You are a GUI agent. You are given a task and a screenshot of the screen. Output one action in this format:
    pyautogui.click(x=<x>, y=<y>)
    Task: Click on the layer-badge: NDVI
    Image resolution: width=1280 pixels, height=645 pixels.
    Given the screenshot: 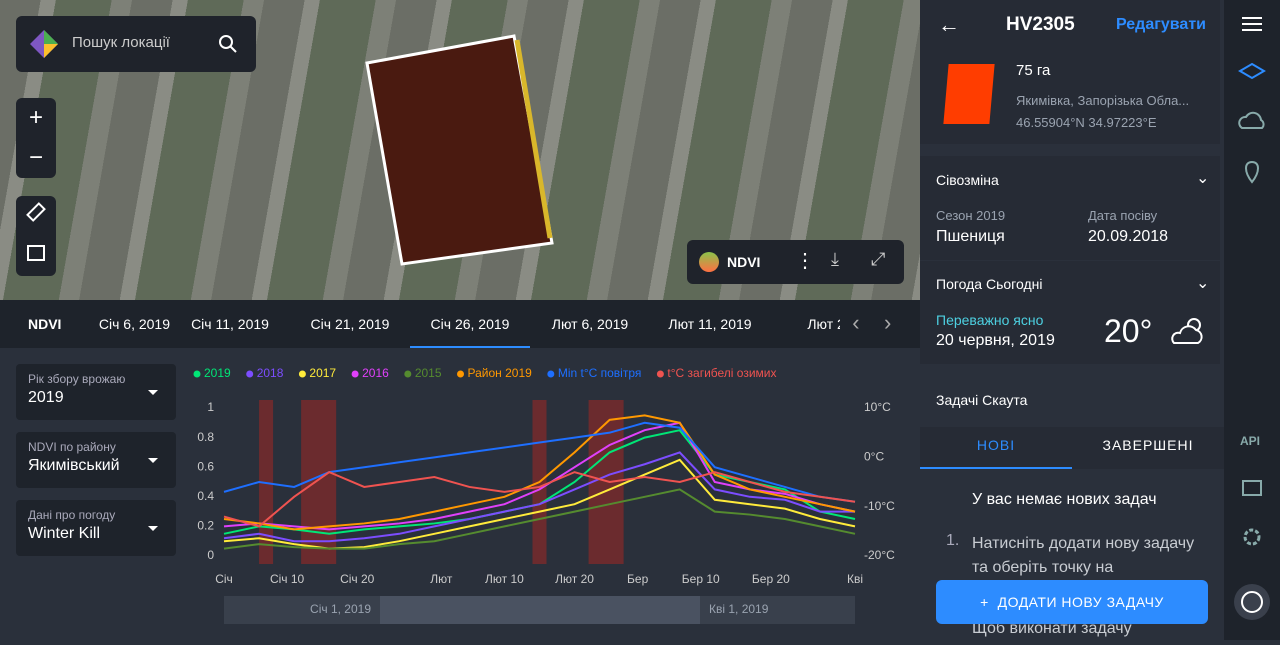 What is the action you would take?
    pyautogui.click(x=744, y=262)
    